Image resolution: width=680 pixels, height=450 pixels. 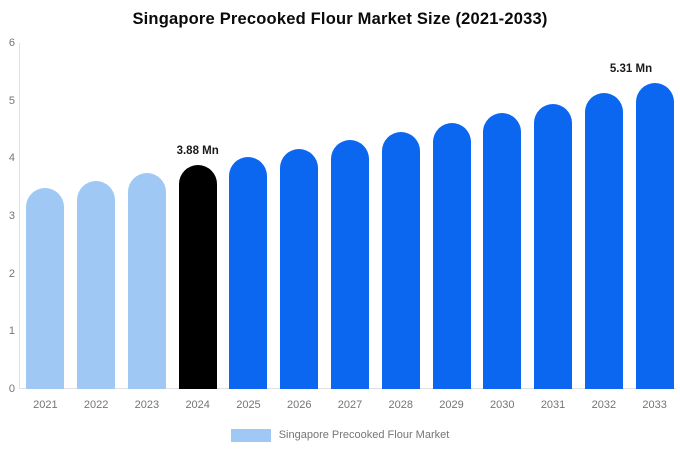 What do you see at coordinates (197, 151) in the screenshot?
I see `value-label-2024: 3.88 Mn` at bounding box center [197, 151].